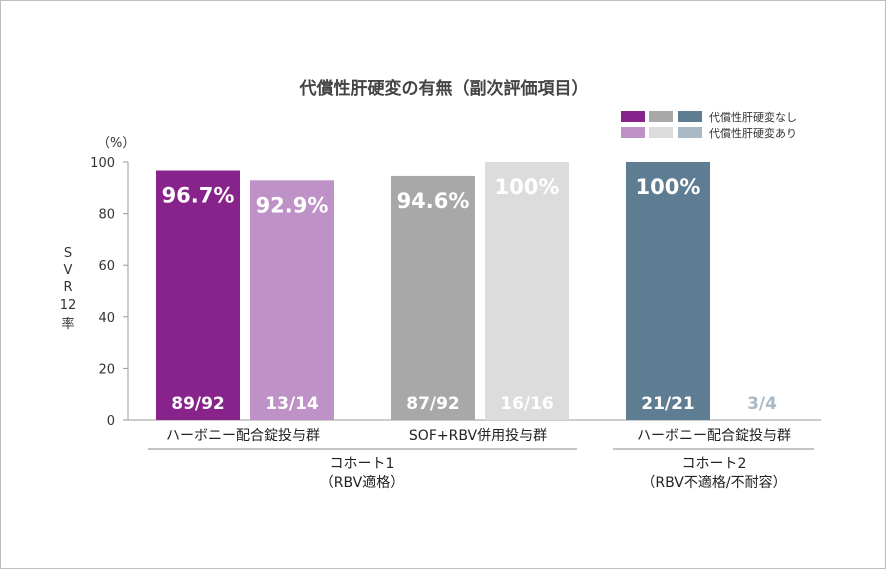 The height and width of the screenshot is (570, 886). I want to click on chart-title: 代償性肝硬変の有無（副次評価項目）, so click(444, 88).